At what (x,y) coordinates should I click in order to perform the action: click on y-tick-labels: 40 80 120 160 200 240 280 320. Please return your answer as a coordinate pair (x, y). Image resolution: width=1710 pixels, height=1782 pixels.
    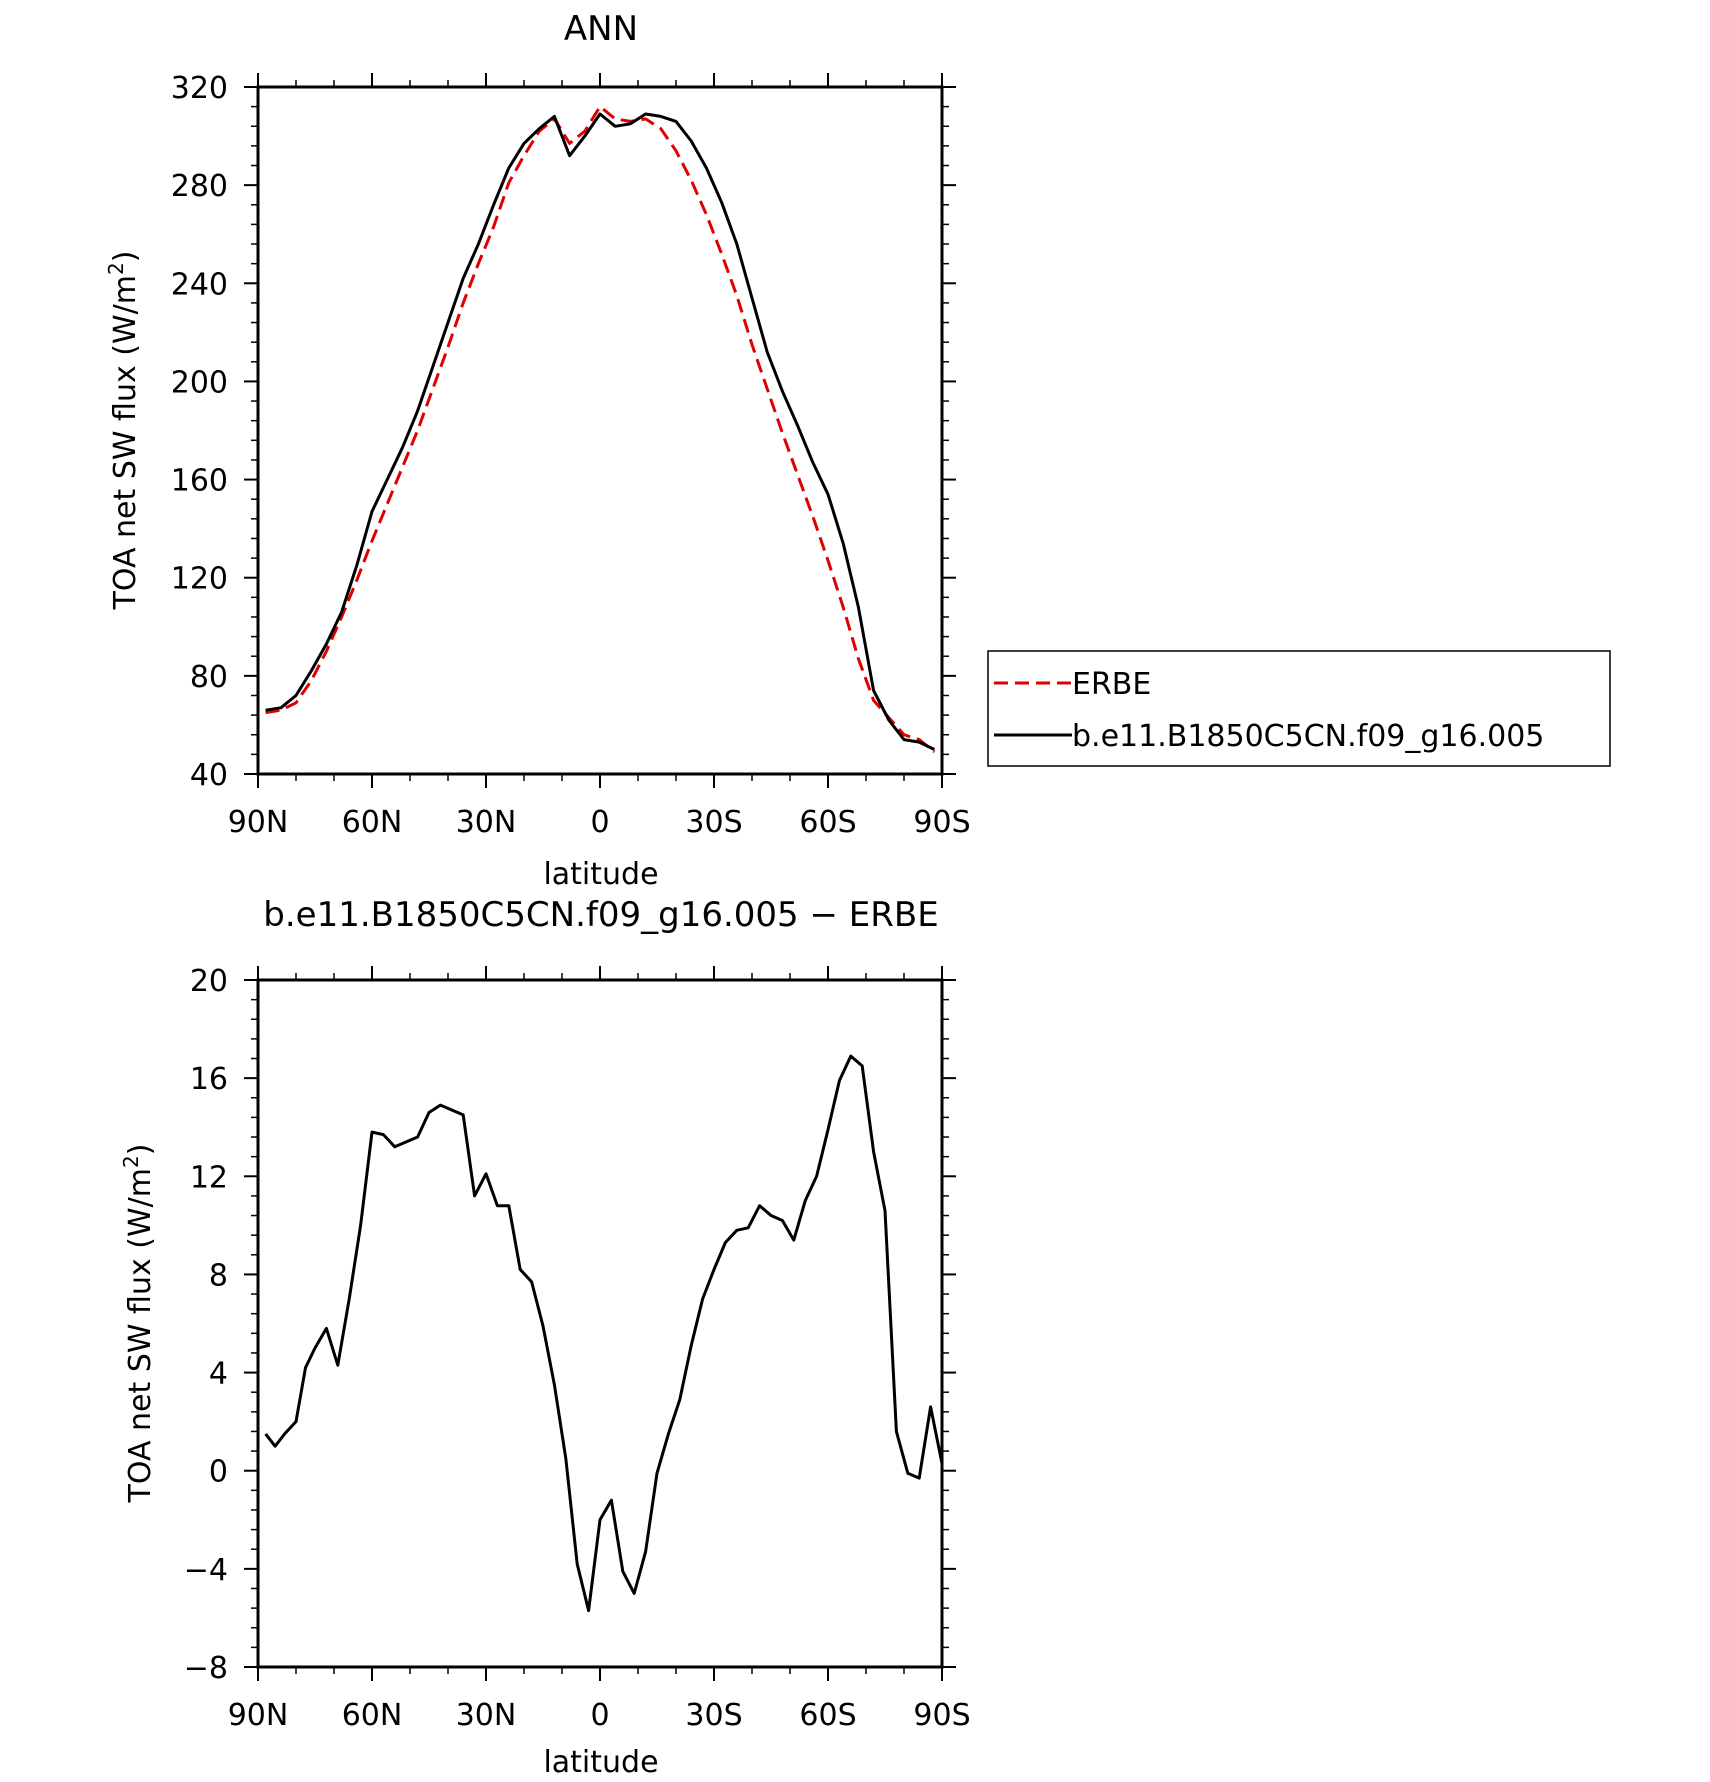
    Looking at the image, I should click on (199, 432).